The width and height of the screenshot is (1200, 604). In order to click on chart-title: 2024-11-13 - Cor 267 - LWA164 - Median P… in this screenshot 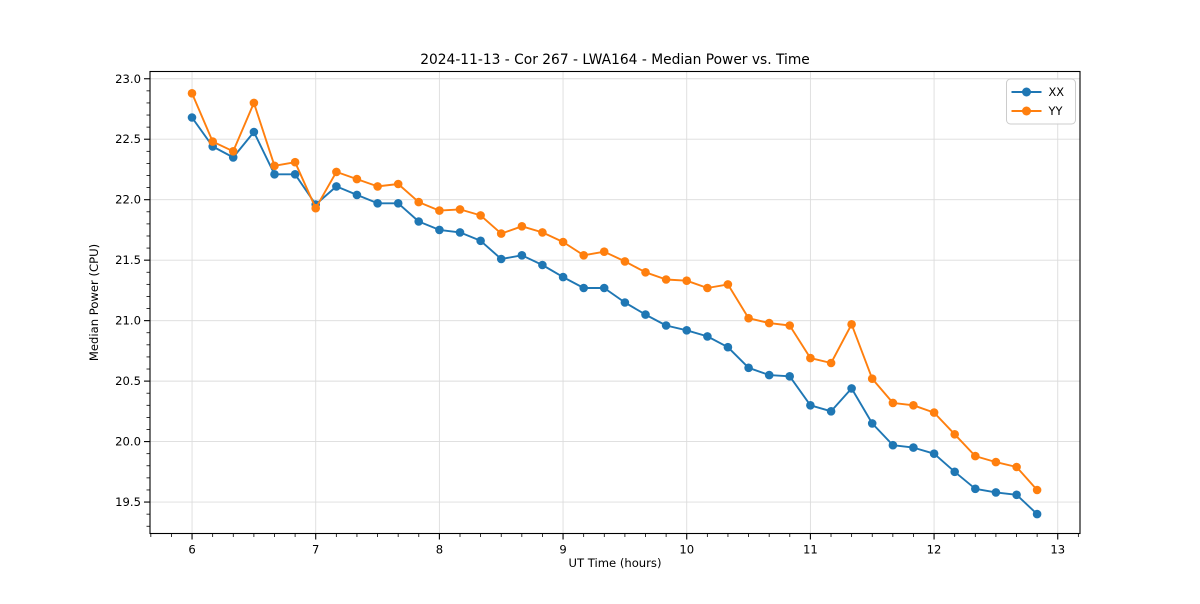, I will do `click(615, 60)`.